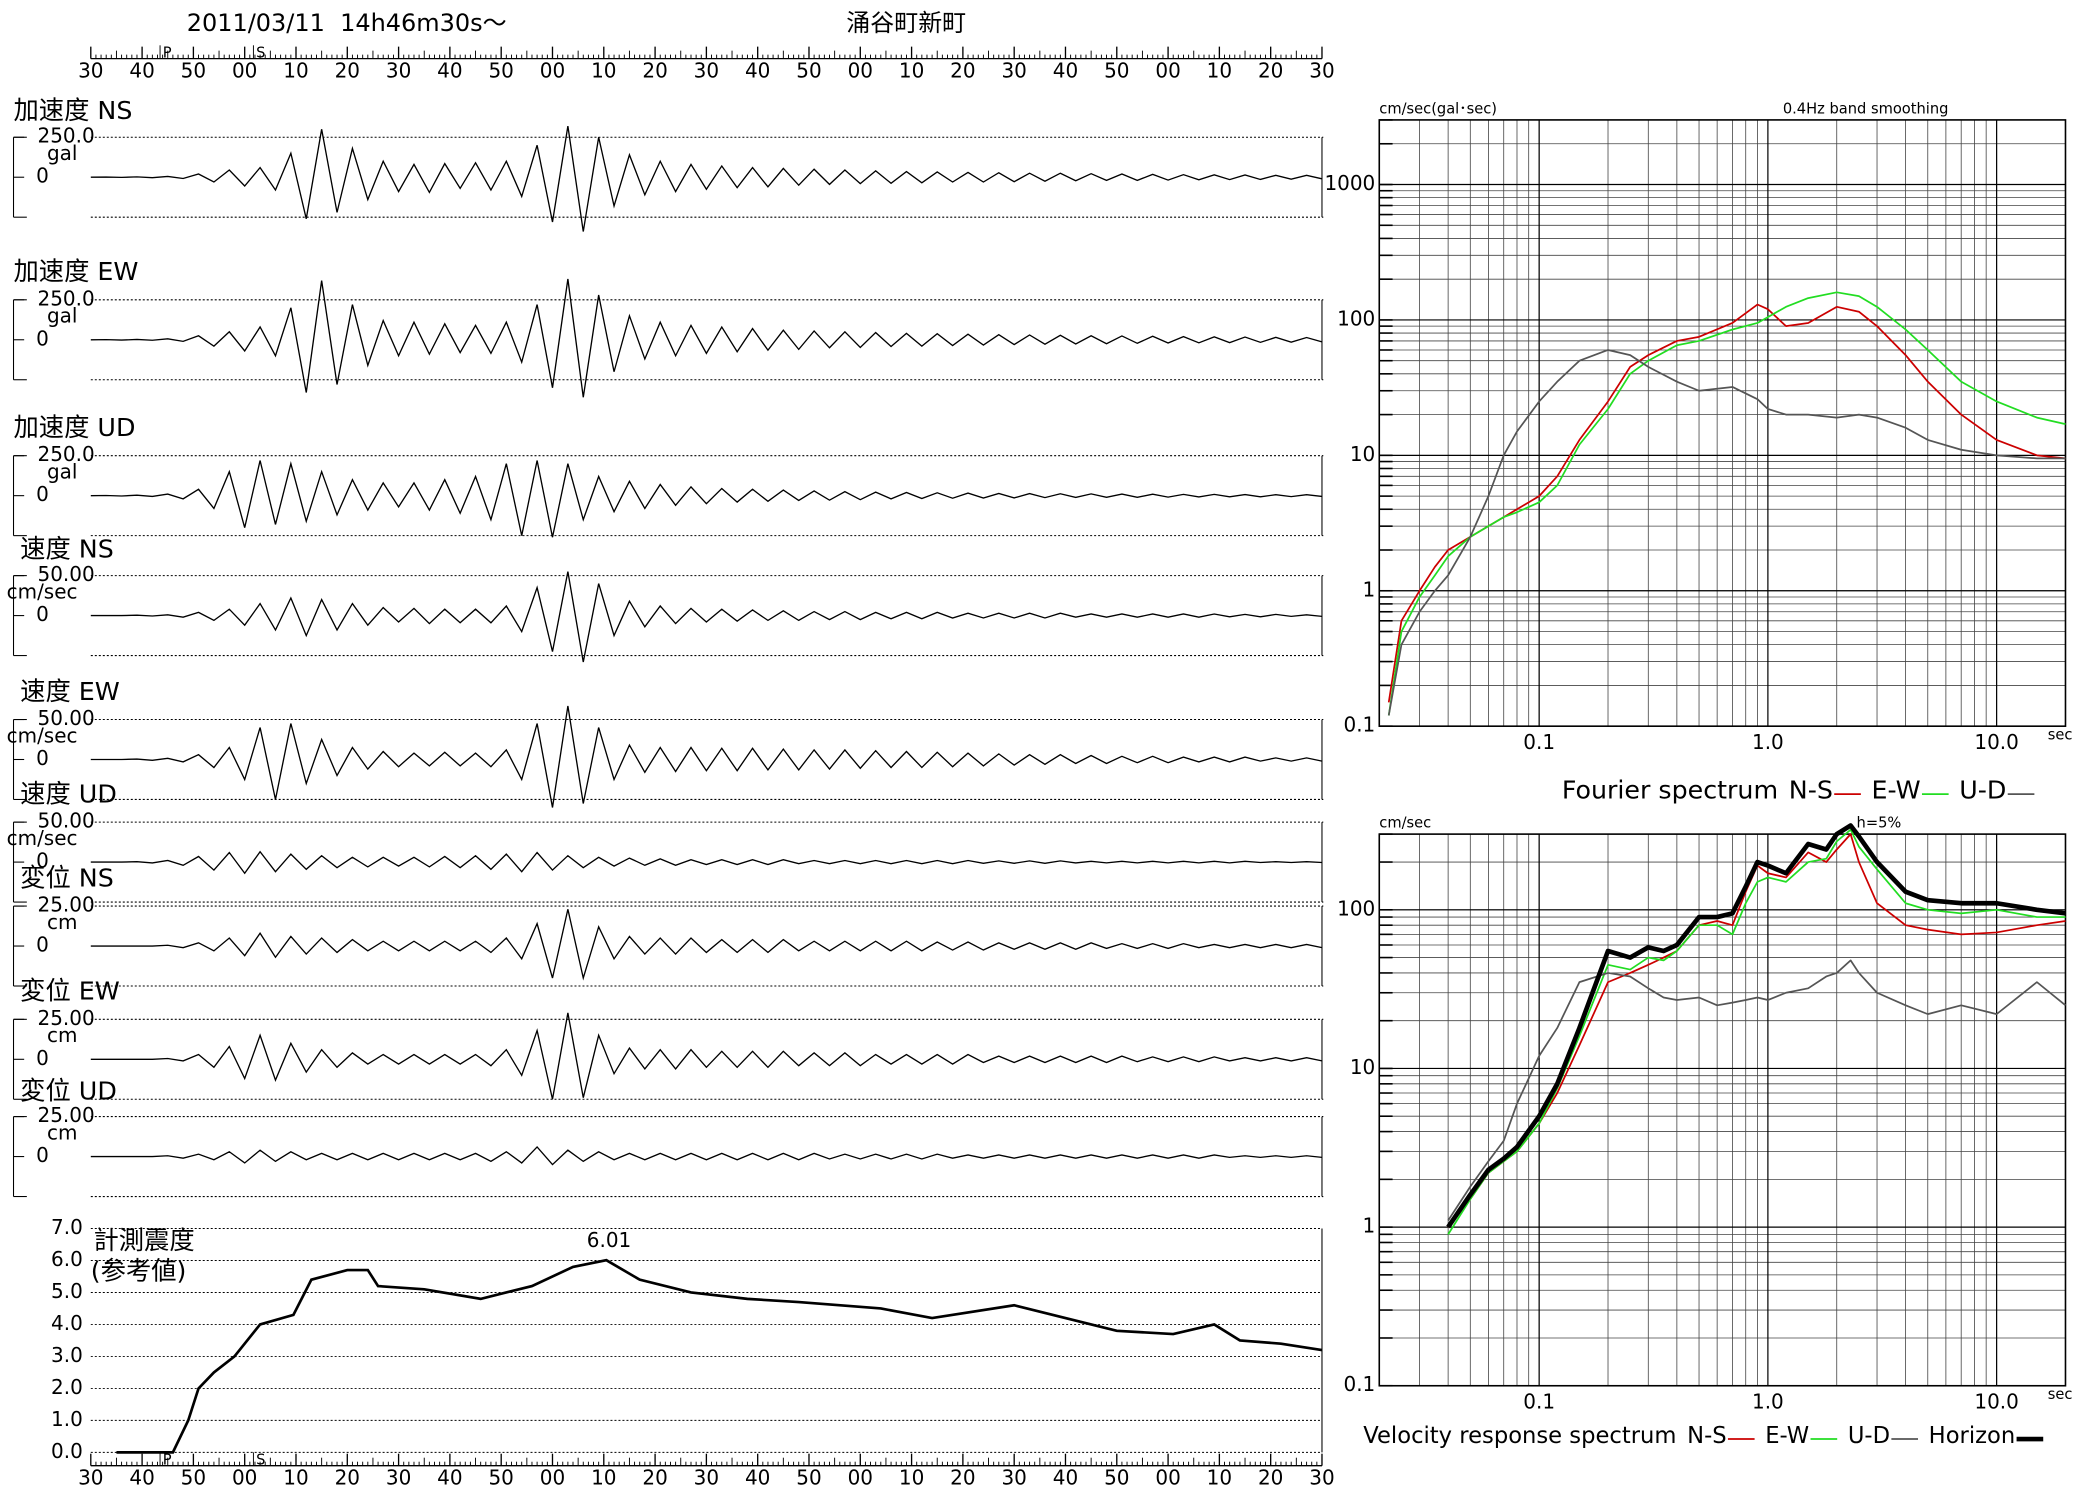 The height and width of the screenshot is (1503, 2079). Describe the element at coordinates (67, 548) in the screenshot. I see `panel-title: 速度 NS` at that location.